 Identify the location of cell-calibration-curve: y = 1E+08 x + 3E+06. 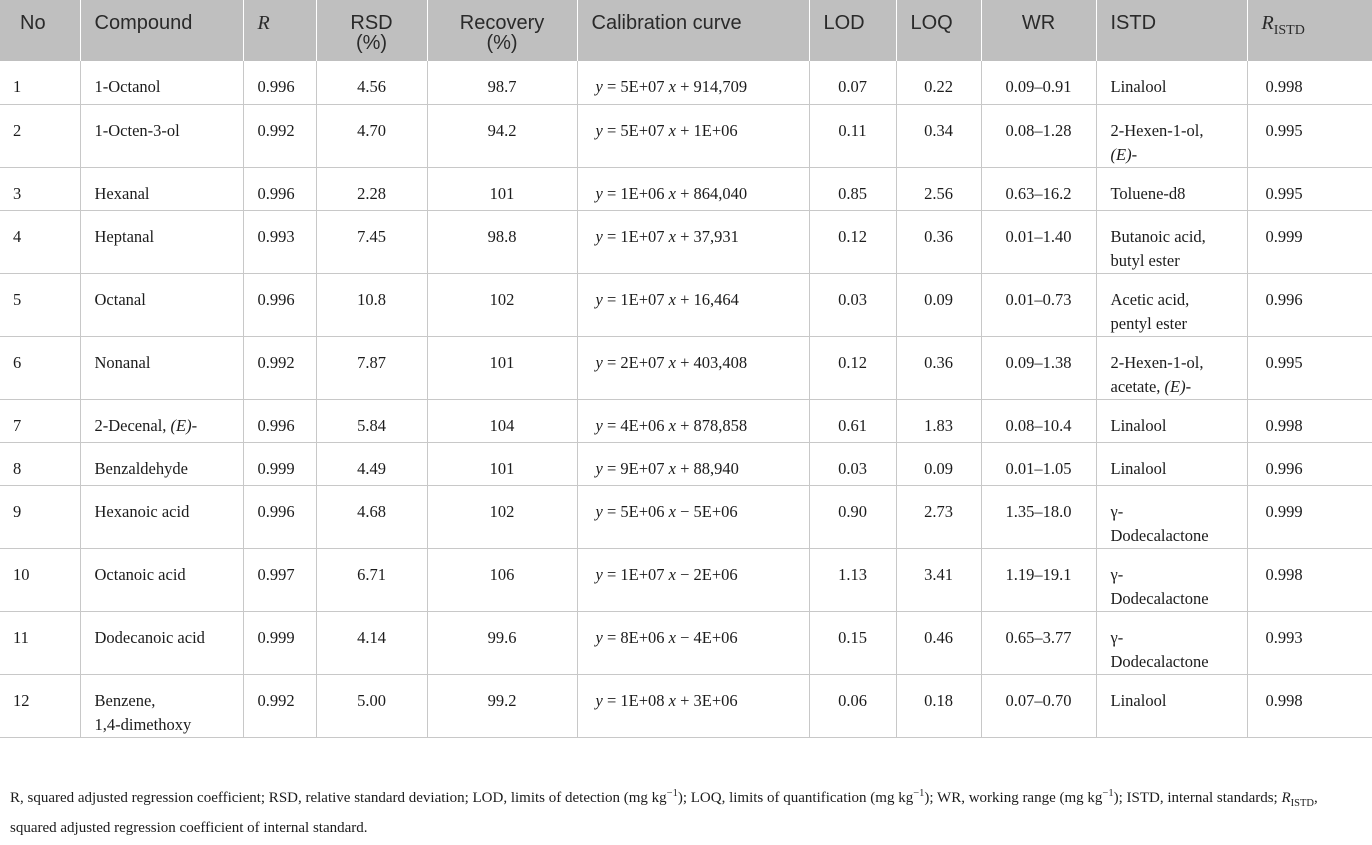
(692, 706).